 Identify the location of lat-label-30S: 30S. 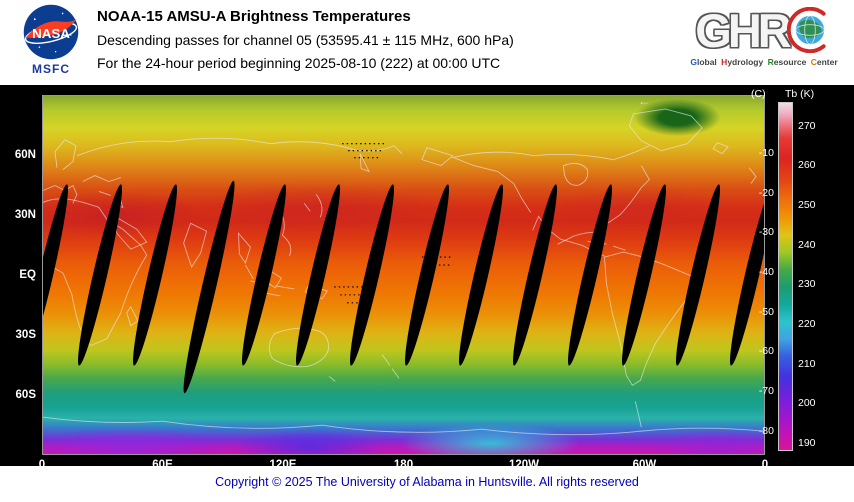
(25, 335).